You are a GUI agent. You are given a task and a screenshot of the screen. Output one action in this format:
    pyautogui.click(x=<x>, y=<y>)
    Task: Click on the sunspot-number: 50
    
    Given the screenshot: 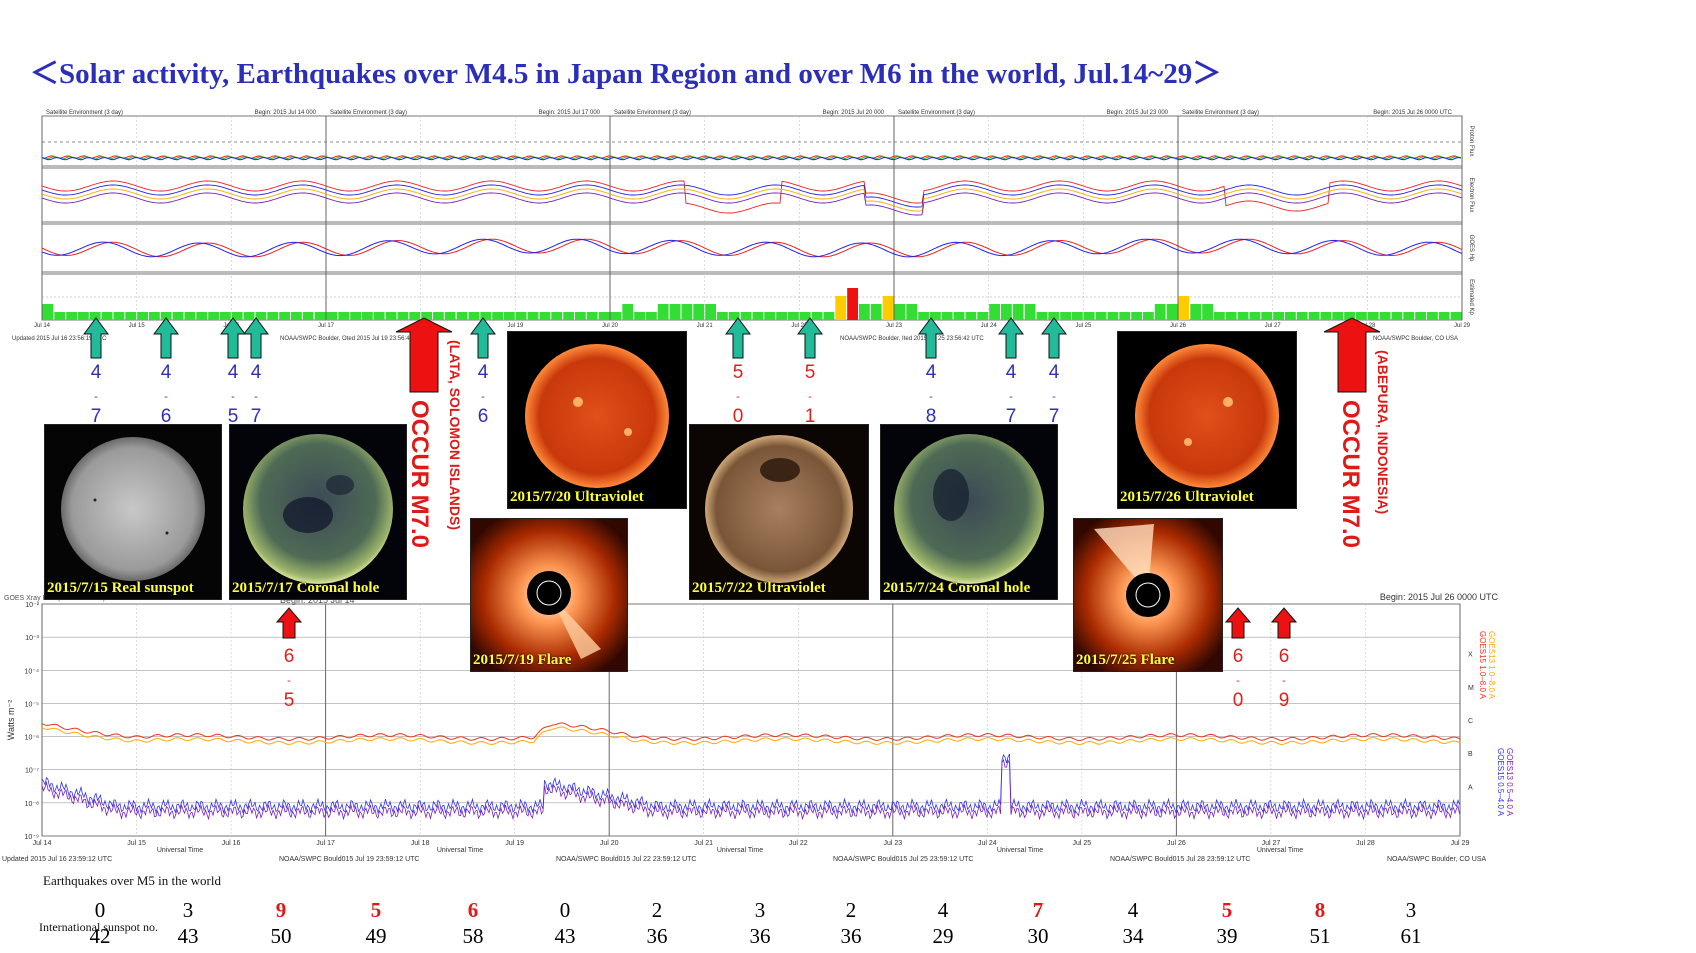 What is the action you would take?
    pyautogui.click(x=281, y=936)
    